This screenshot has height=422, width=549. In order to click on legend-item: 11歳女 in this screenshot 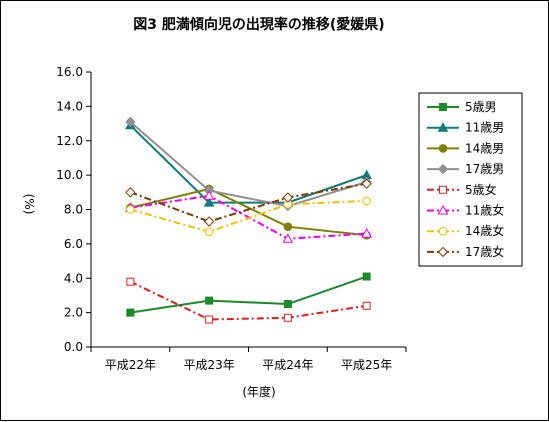, I will do `click(465, 210)`.